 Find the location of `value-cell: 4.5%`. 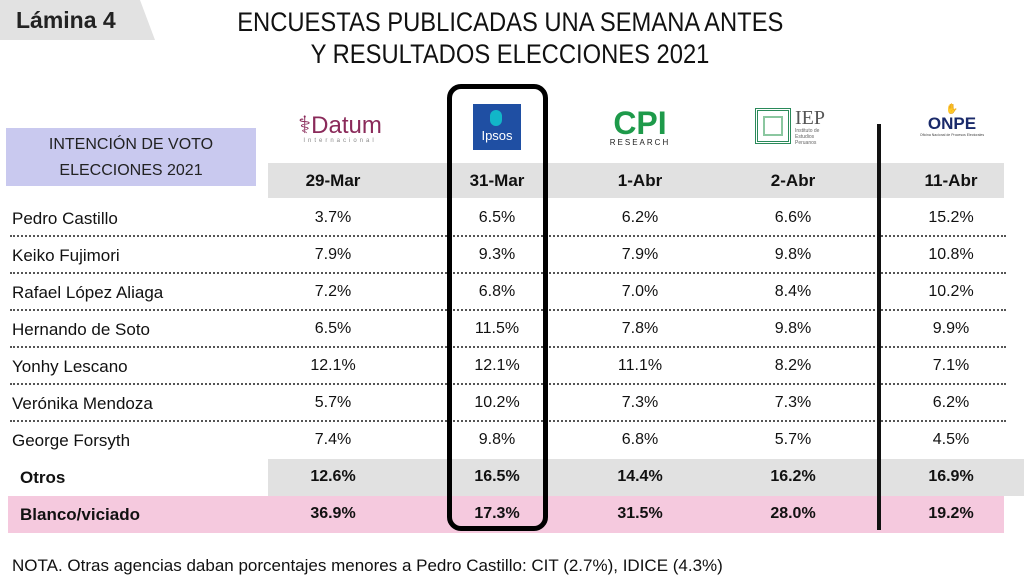

value-cell: 4.5% is located at coordinates (951, 439).